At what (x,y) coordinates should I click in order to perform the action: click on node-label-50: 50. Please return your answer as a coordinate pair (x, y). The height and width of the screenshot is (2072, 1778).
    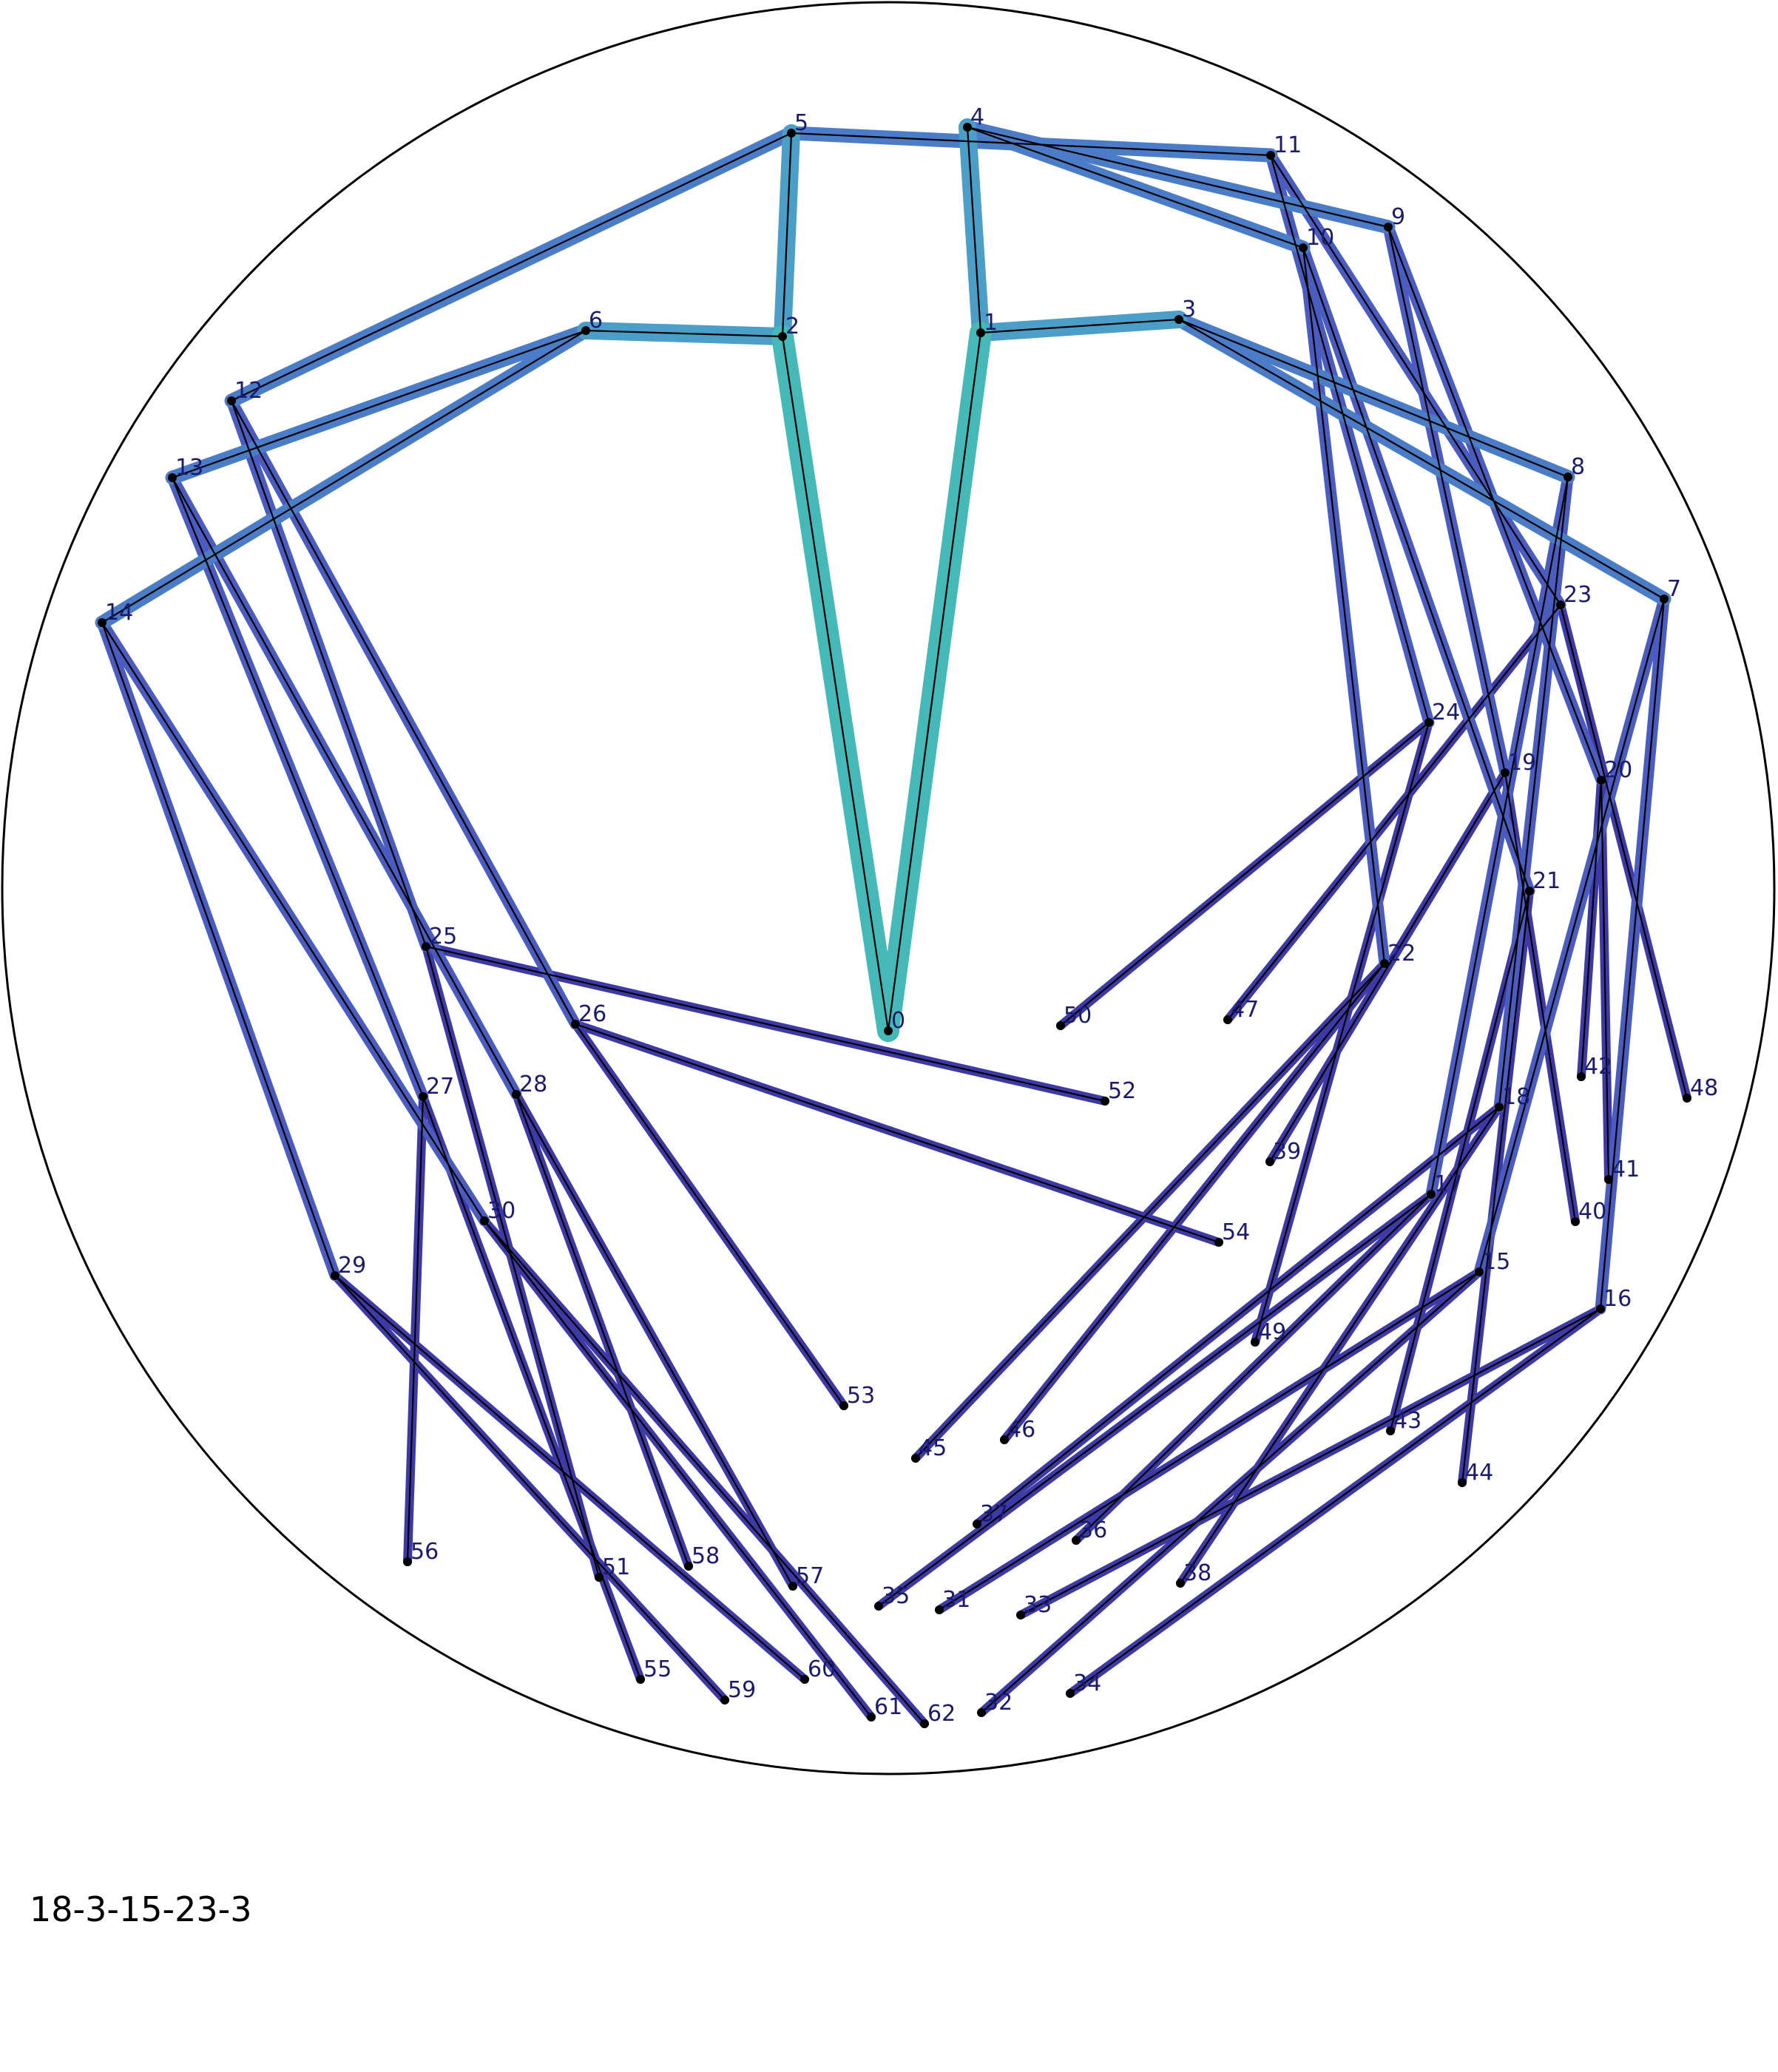
    Looking at the image, I should click on (1078, 1016).